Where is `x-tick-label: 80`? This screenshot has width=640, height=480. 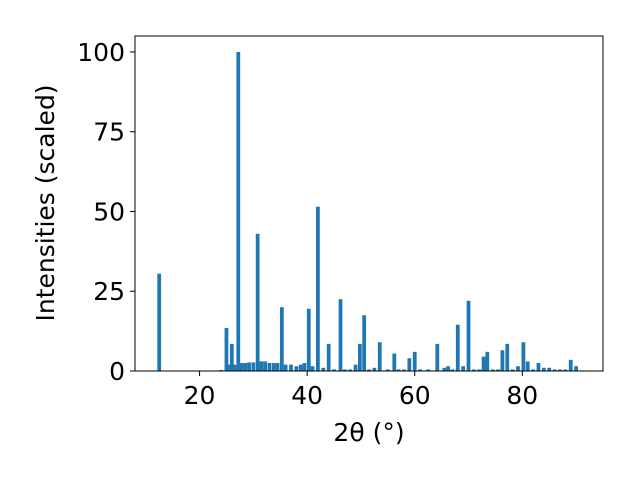
x-tick-label: 80 is located at coordinates (522, 395).